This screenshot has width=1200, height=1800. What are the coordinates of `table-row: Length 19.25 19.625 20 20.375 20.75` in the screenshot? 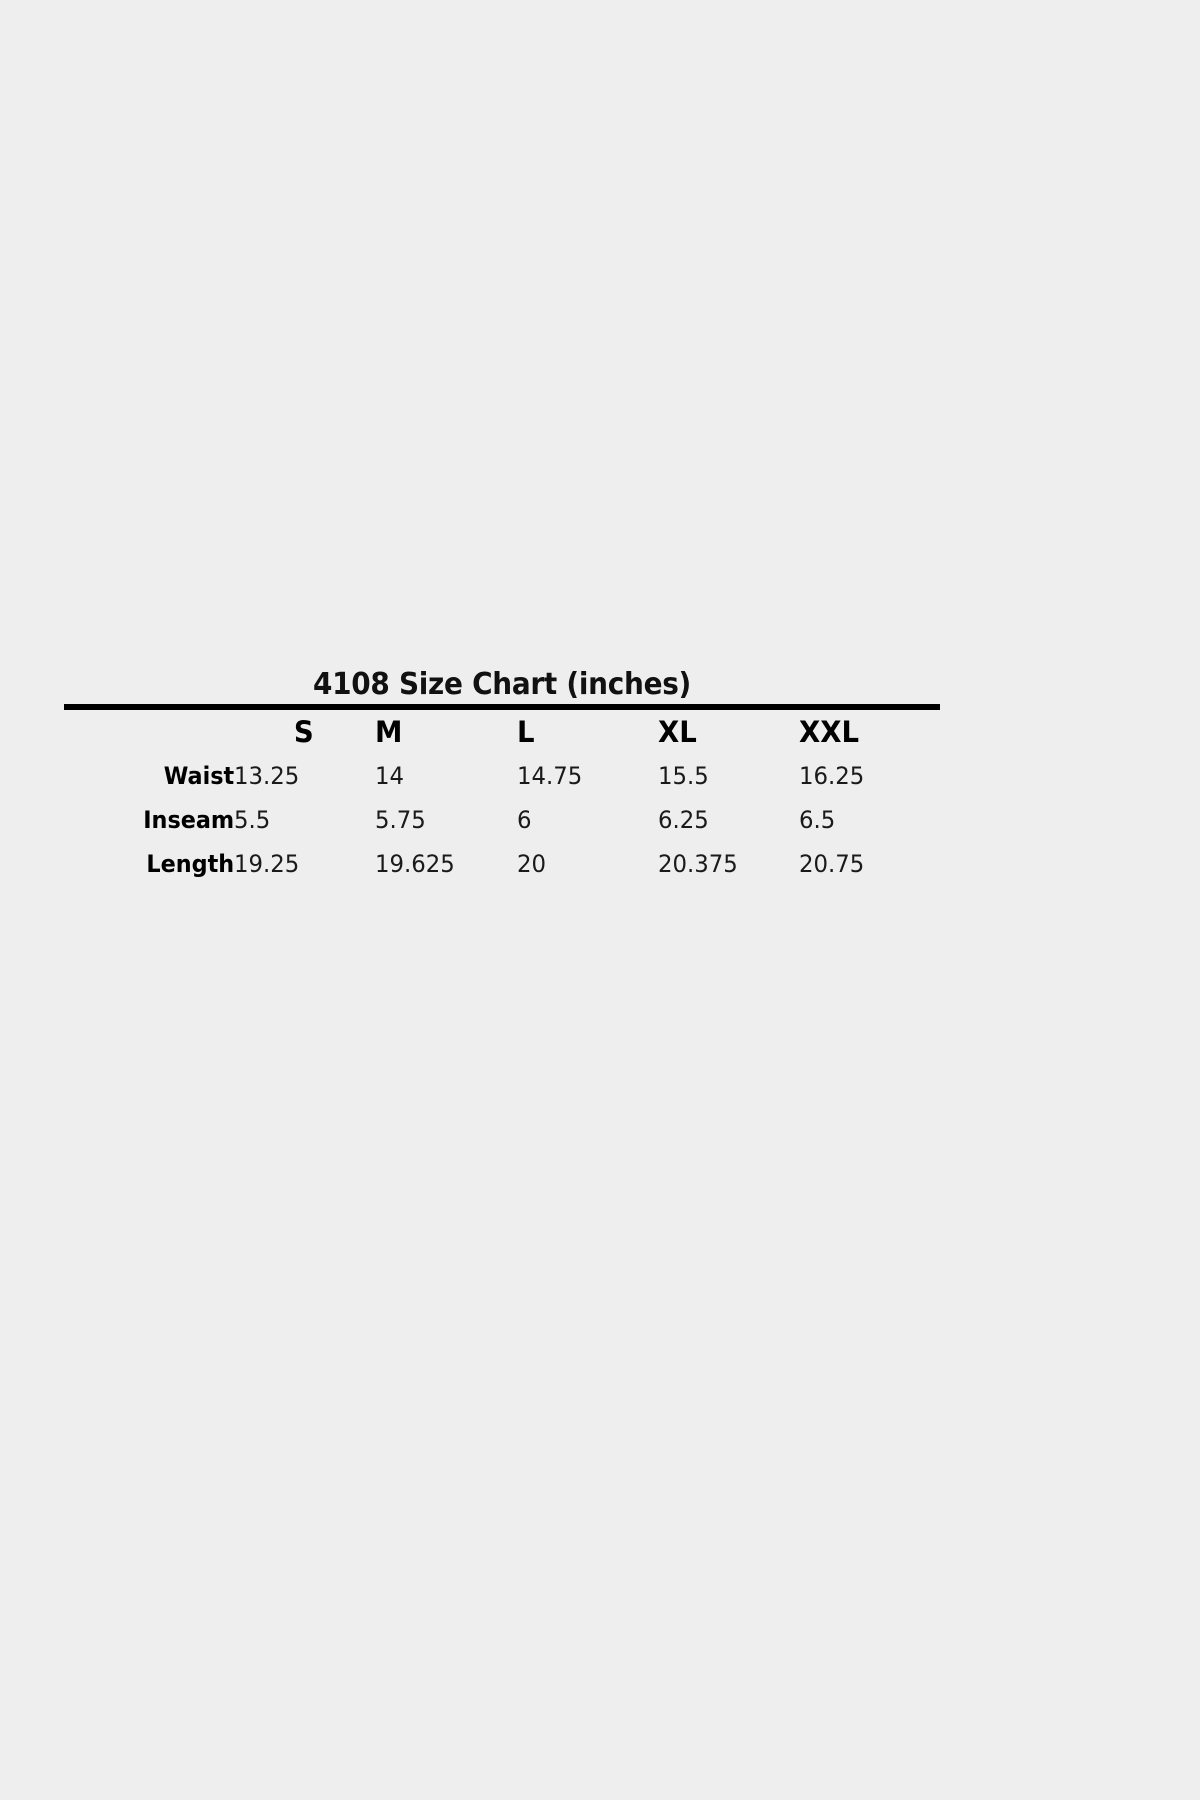 It's located at (502, 864).